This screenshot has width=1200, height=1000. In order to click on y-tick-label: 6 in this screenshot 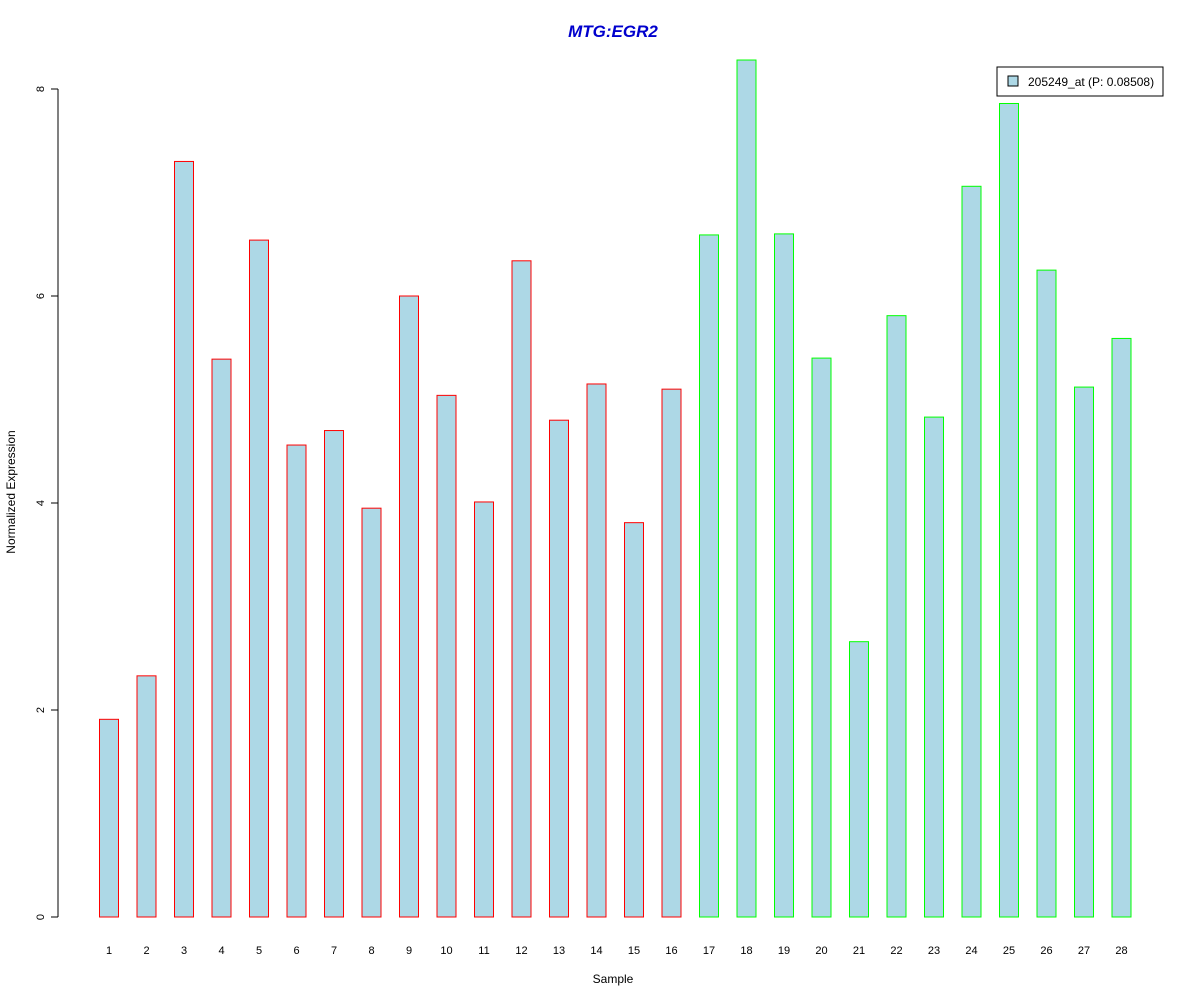, I will do `click(41, 296)`.